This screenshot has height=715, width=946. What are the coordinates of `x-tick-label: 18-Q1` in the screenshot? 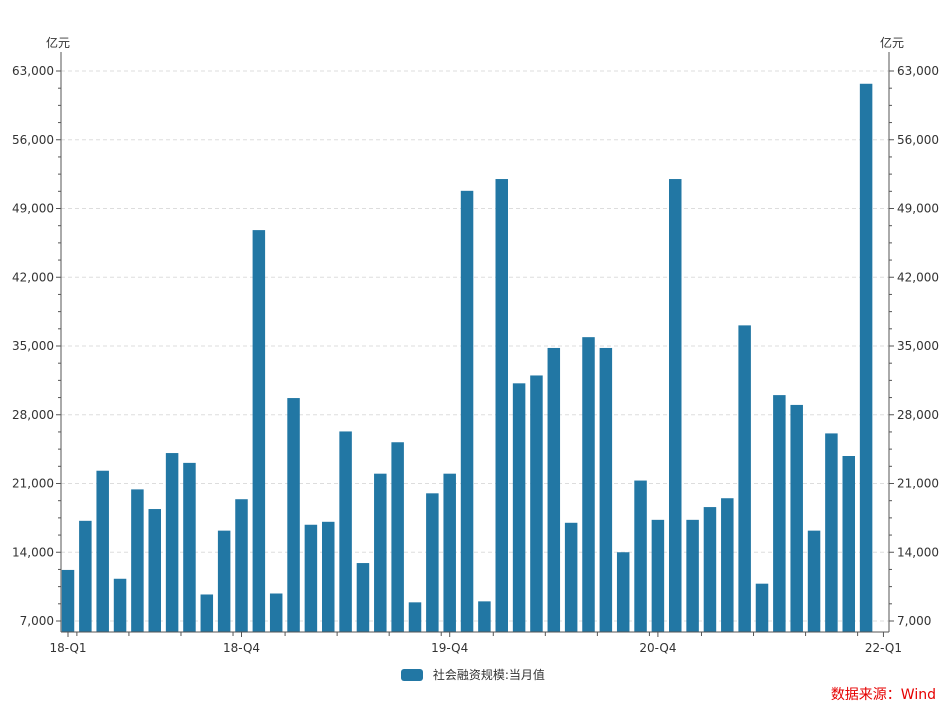 It's located at (67, 648).